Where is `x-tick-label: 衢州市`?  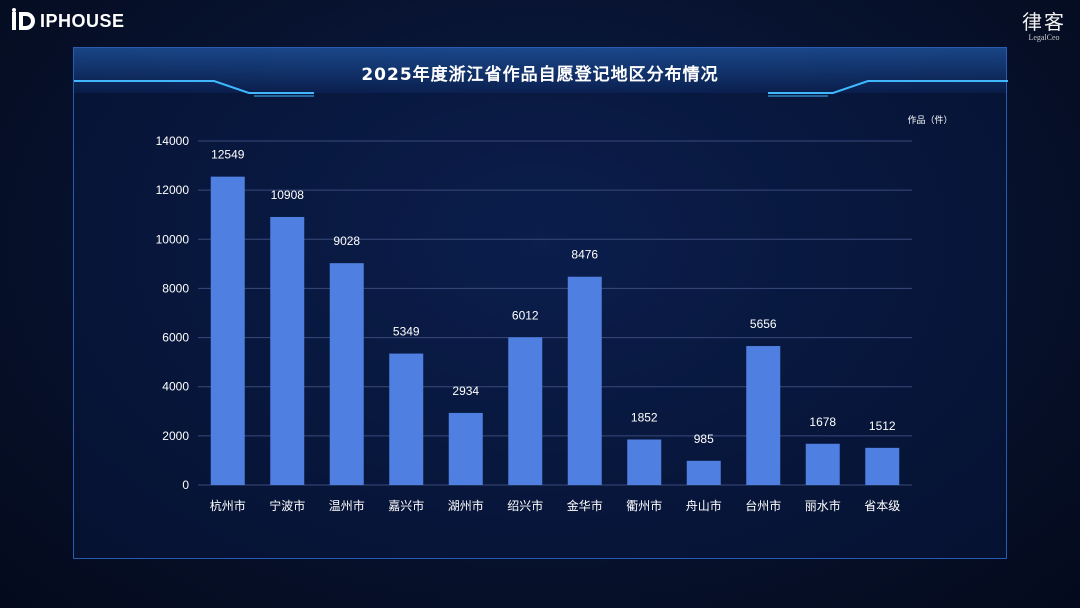 x-tick-label: 衢州市 is located at coordinates (644, 505).